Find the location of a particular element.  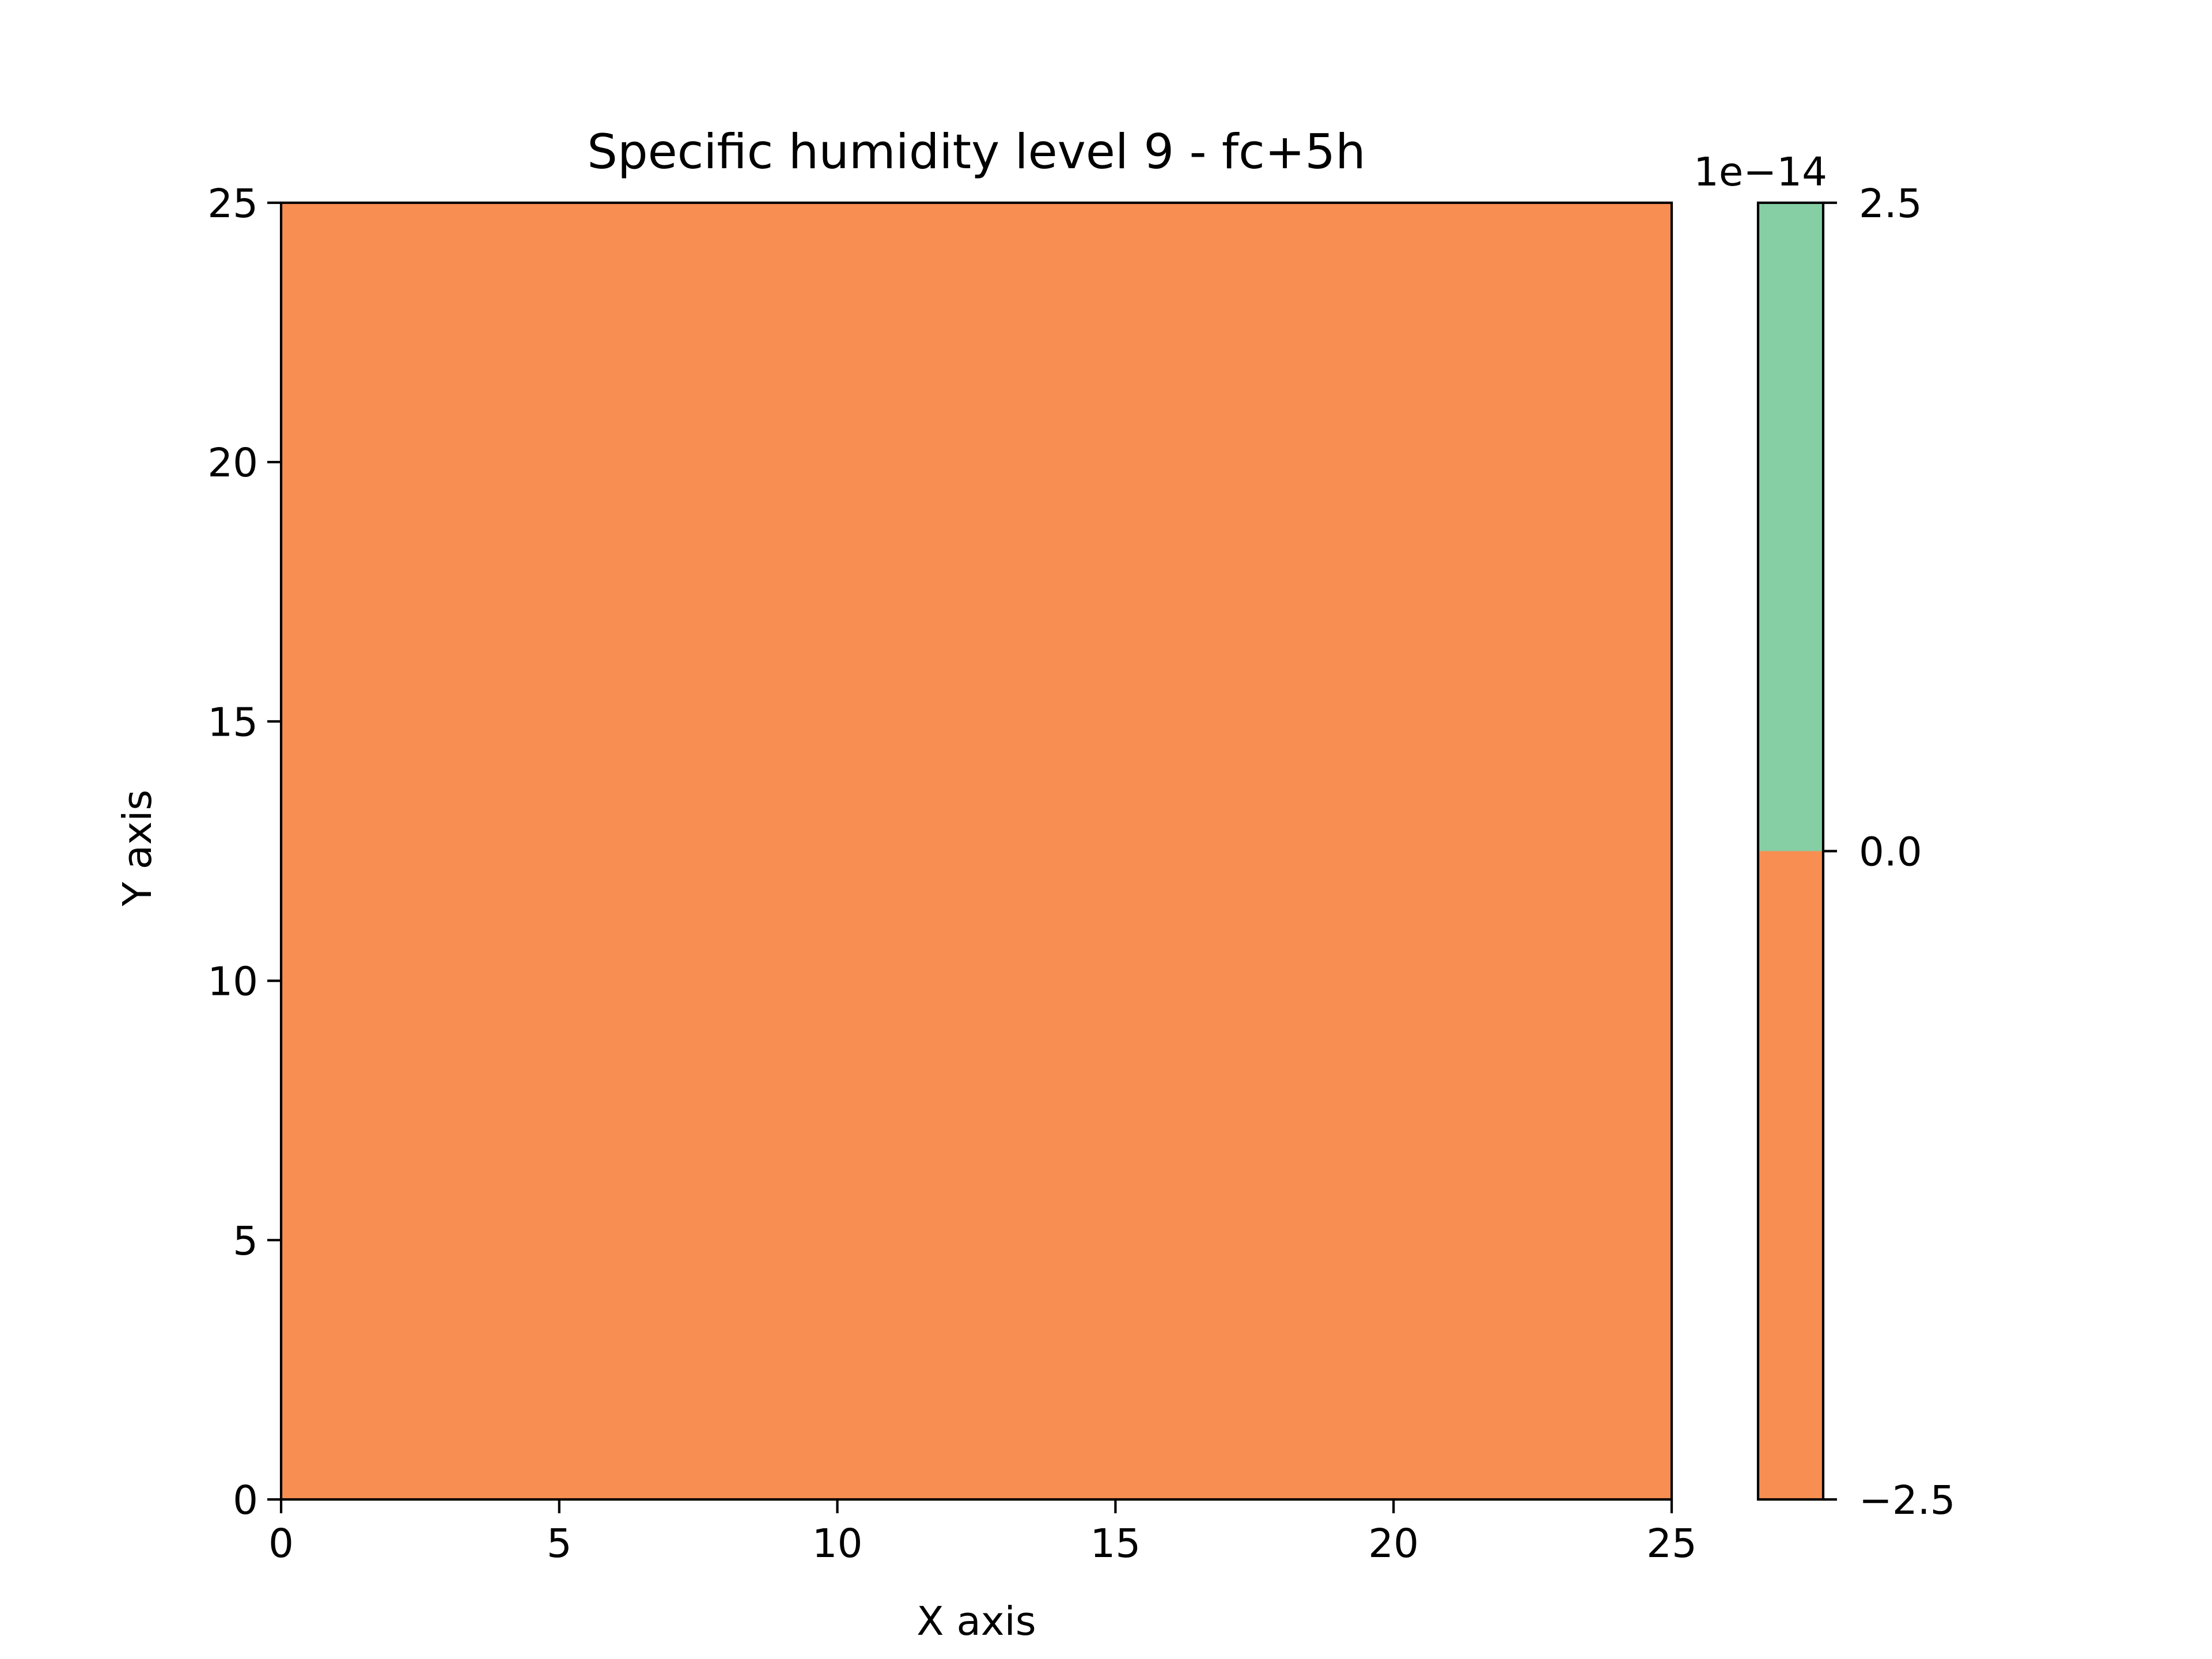

y-tick-label: 0 is located at coordinates (245, 1501).